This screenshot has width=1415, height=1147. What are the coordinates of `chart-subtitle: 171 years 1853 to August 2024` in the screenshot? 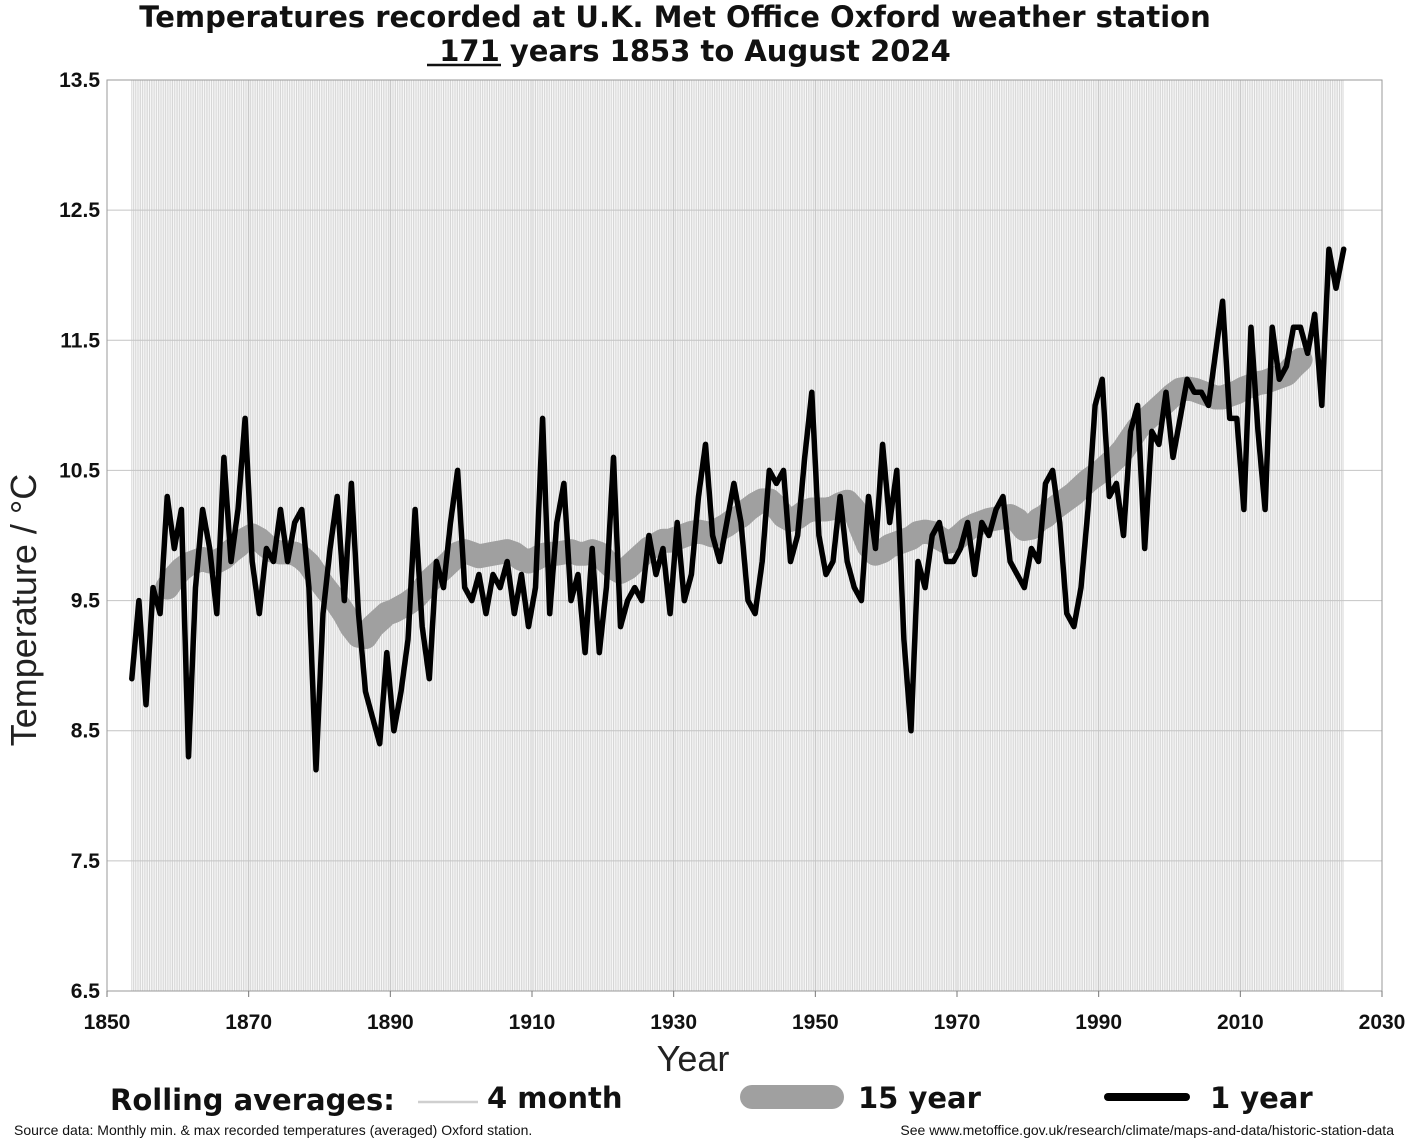 It's located at (695, 51).